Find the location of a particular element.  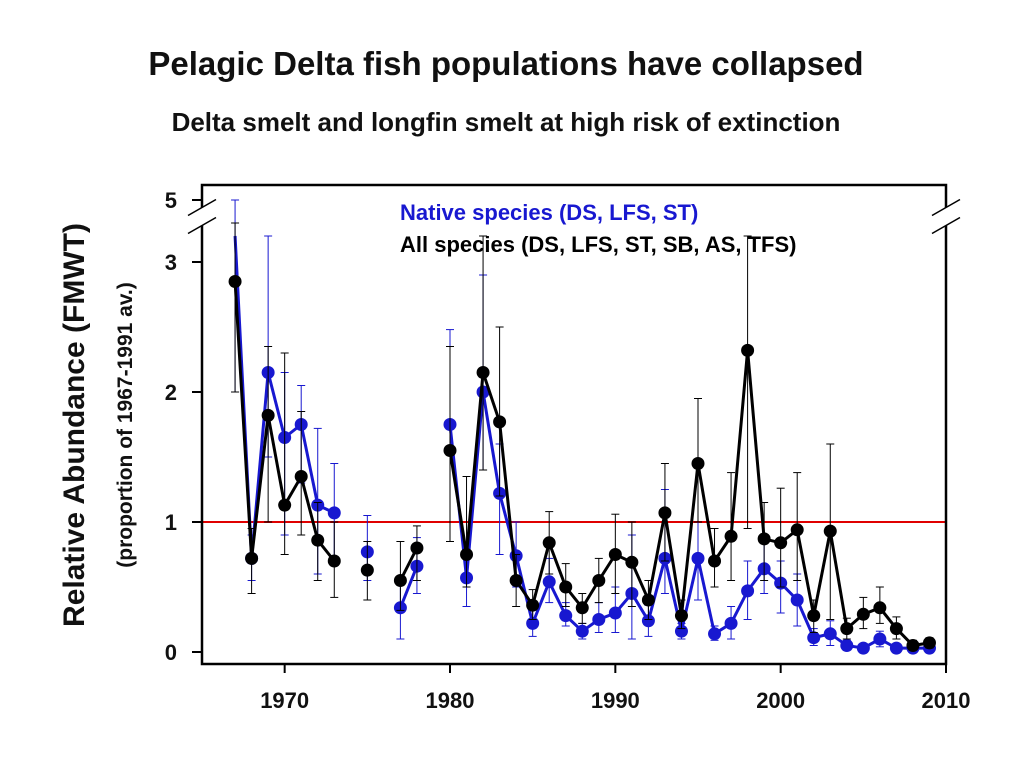

y-tick-label: 3 is located at coordinates (171, 262).